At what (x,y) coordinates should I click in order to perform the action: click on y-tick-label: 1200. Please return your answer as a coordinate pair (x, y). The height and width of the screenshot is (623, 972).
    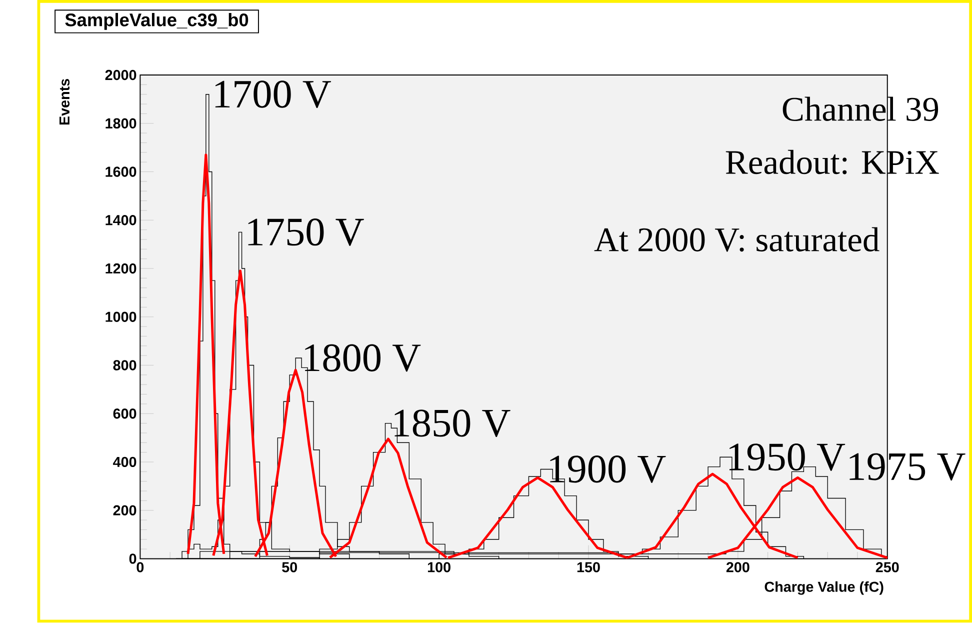
    Looking at the image, I should click on (121, 269).